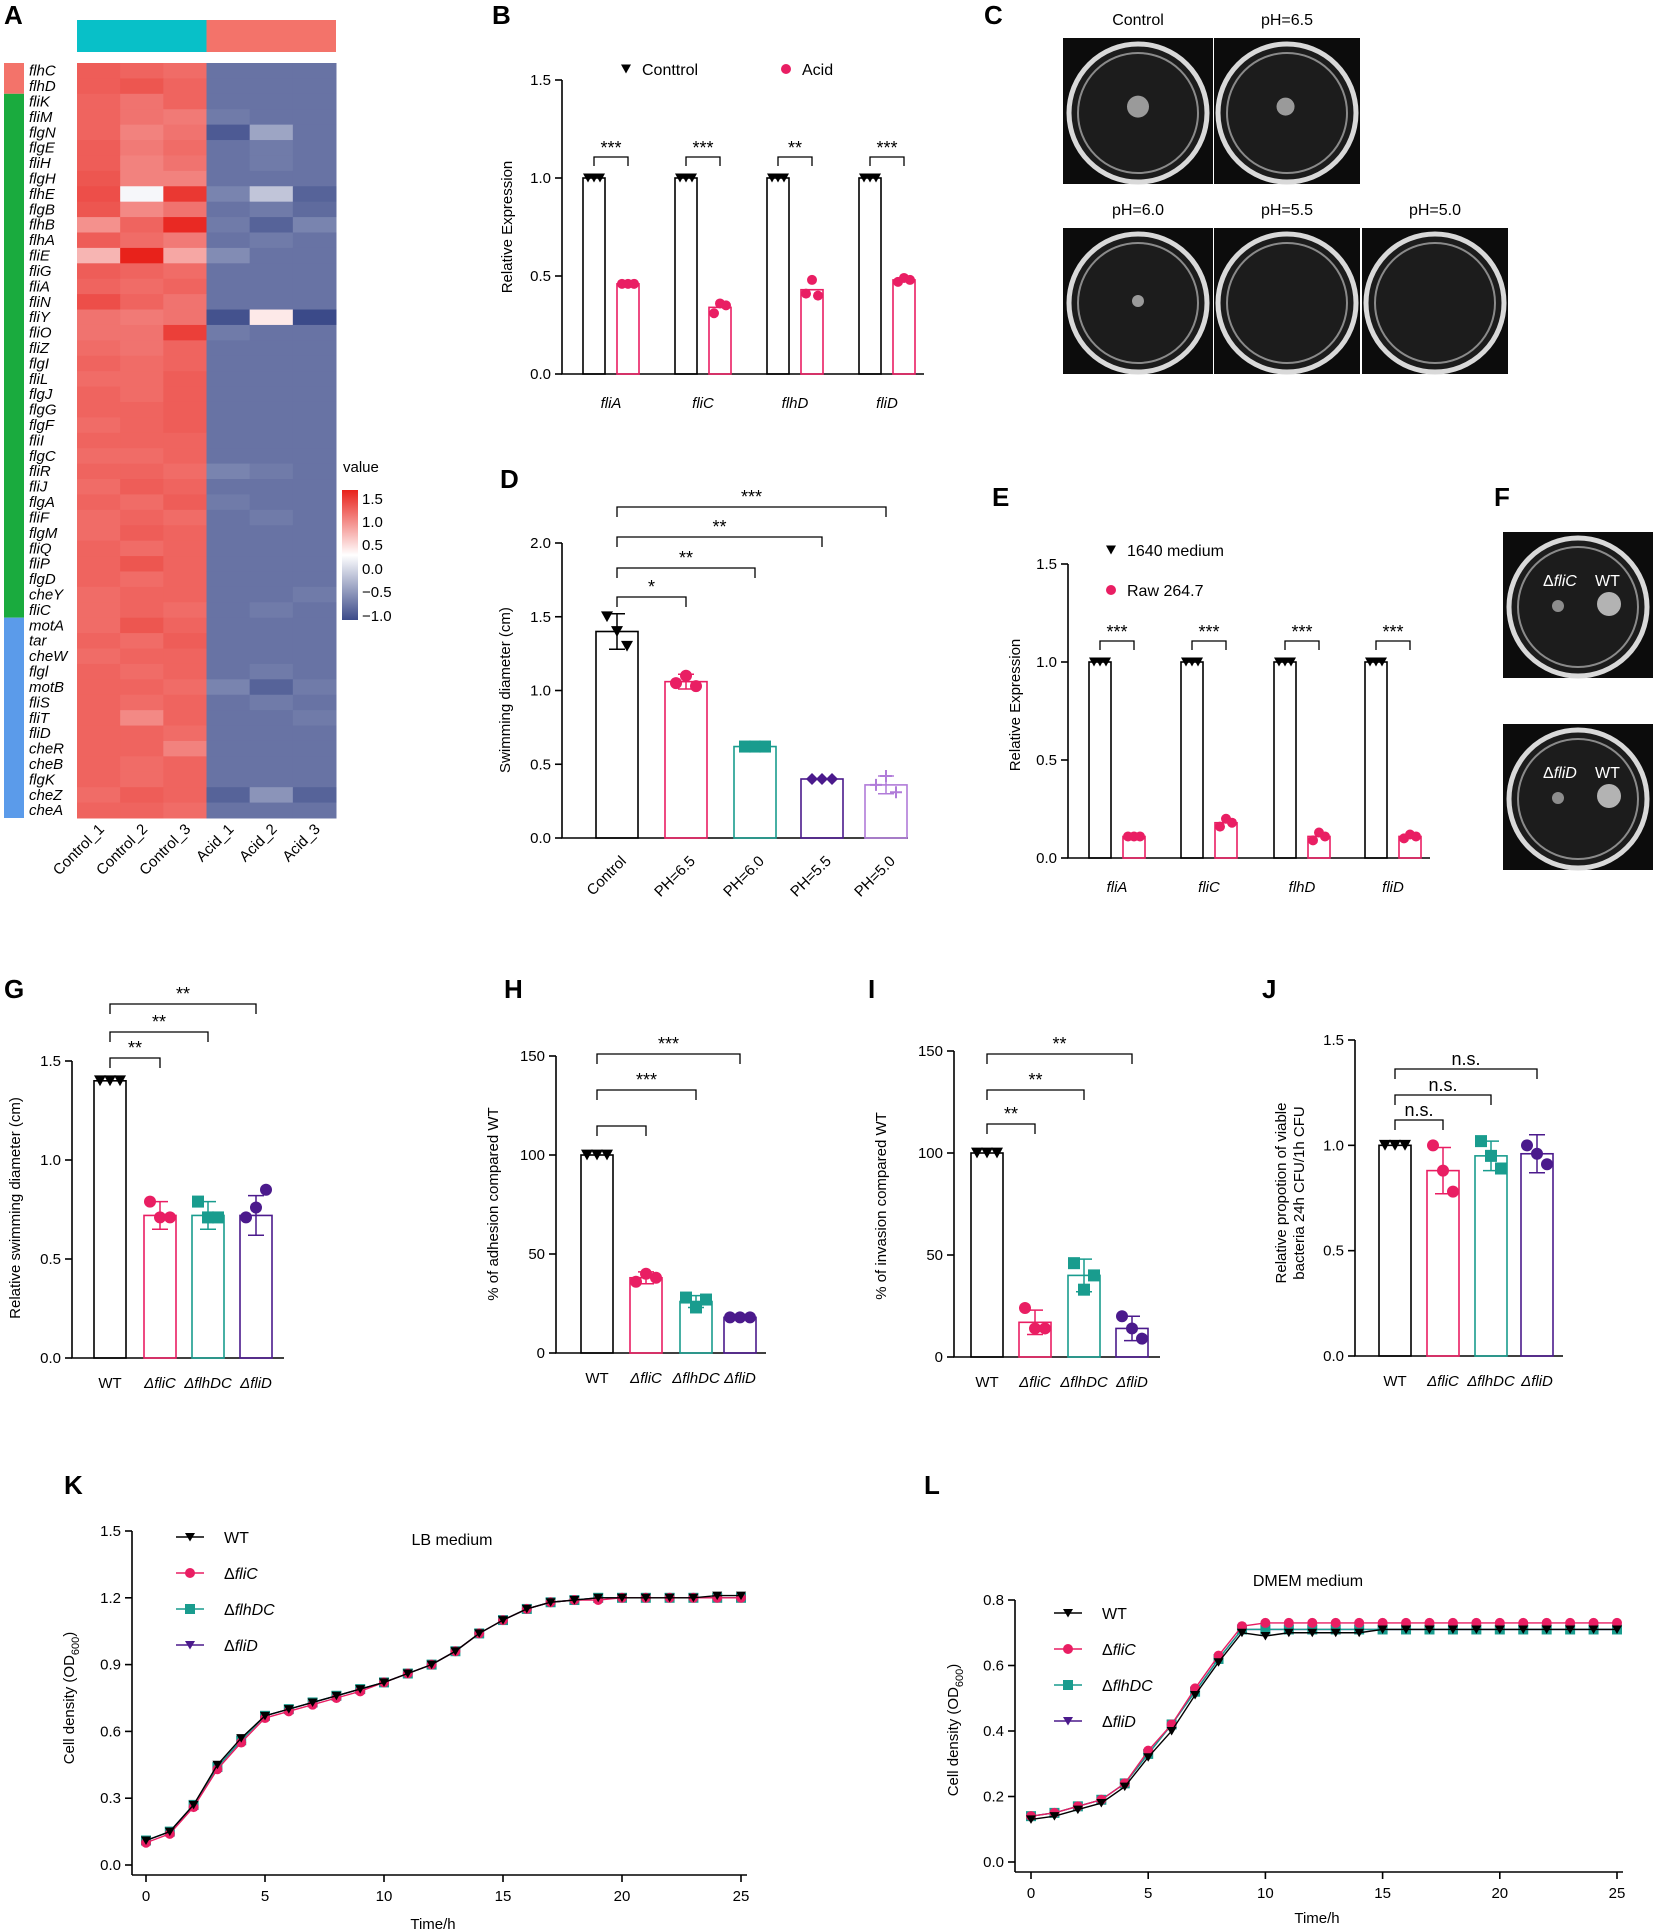 The width and height of the screenshot is (1654, 1932). What do you see at coordinates (1046, 760) in the screenshot?
I see `y-tick-label: 0.5` at bounding box center [1046, 760].